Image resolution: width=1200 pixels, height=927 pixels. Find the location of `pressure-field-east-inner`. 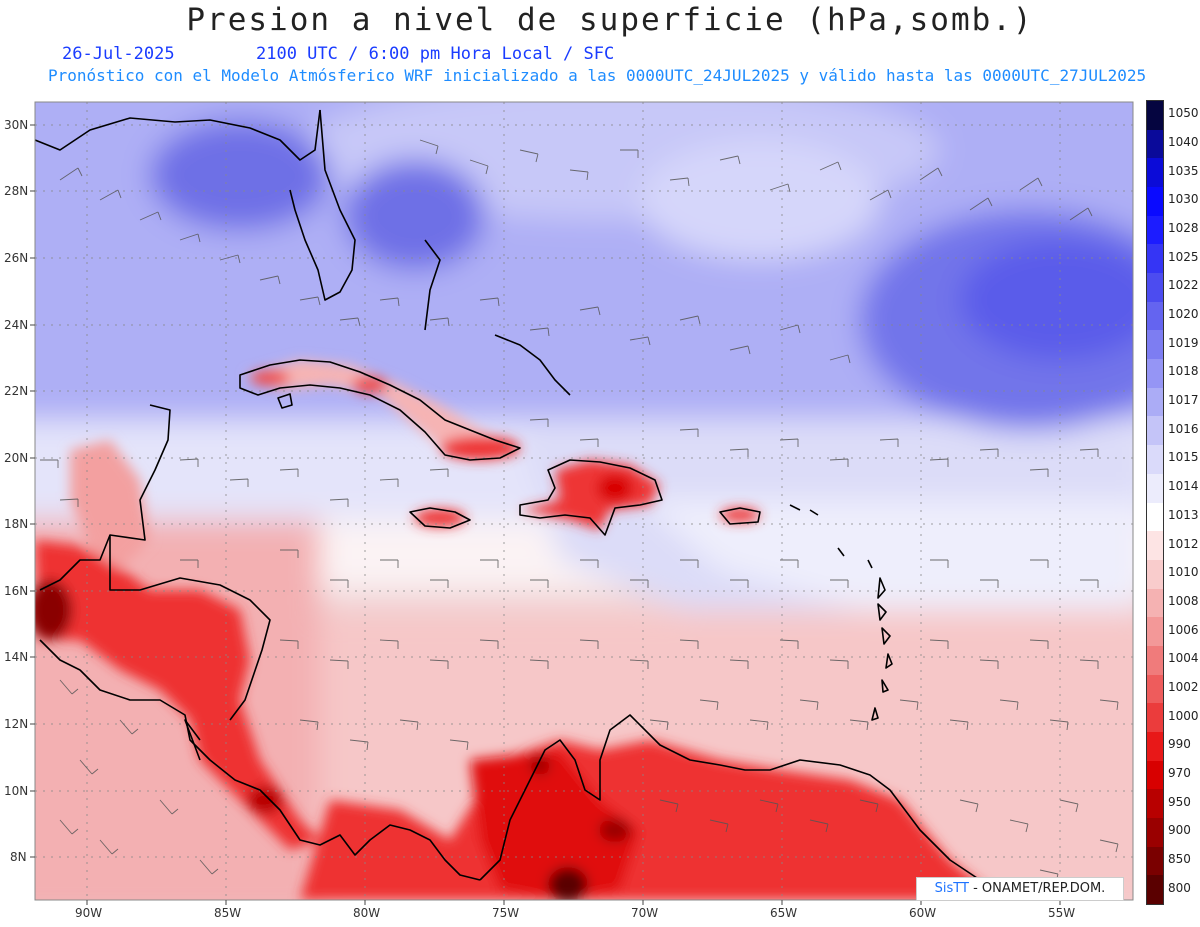

pressure-field-east-inner is located at coordinates (886, 560).